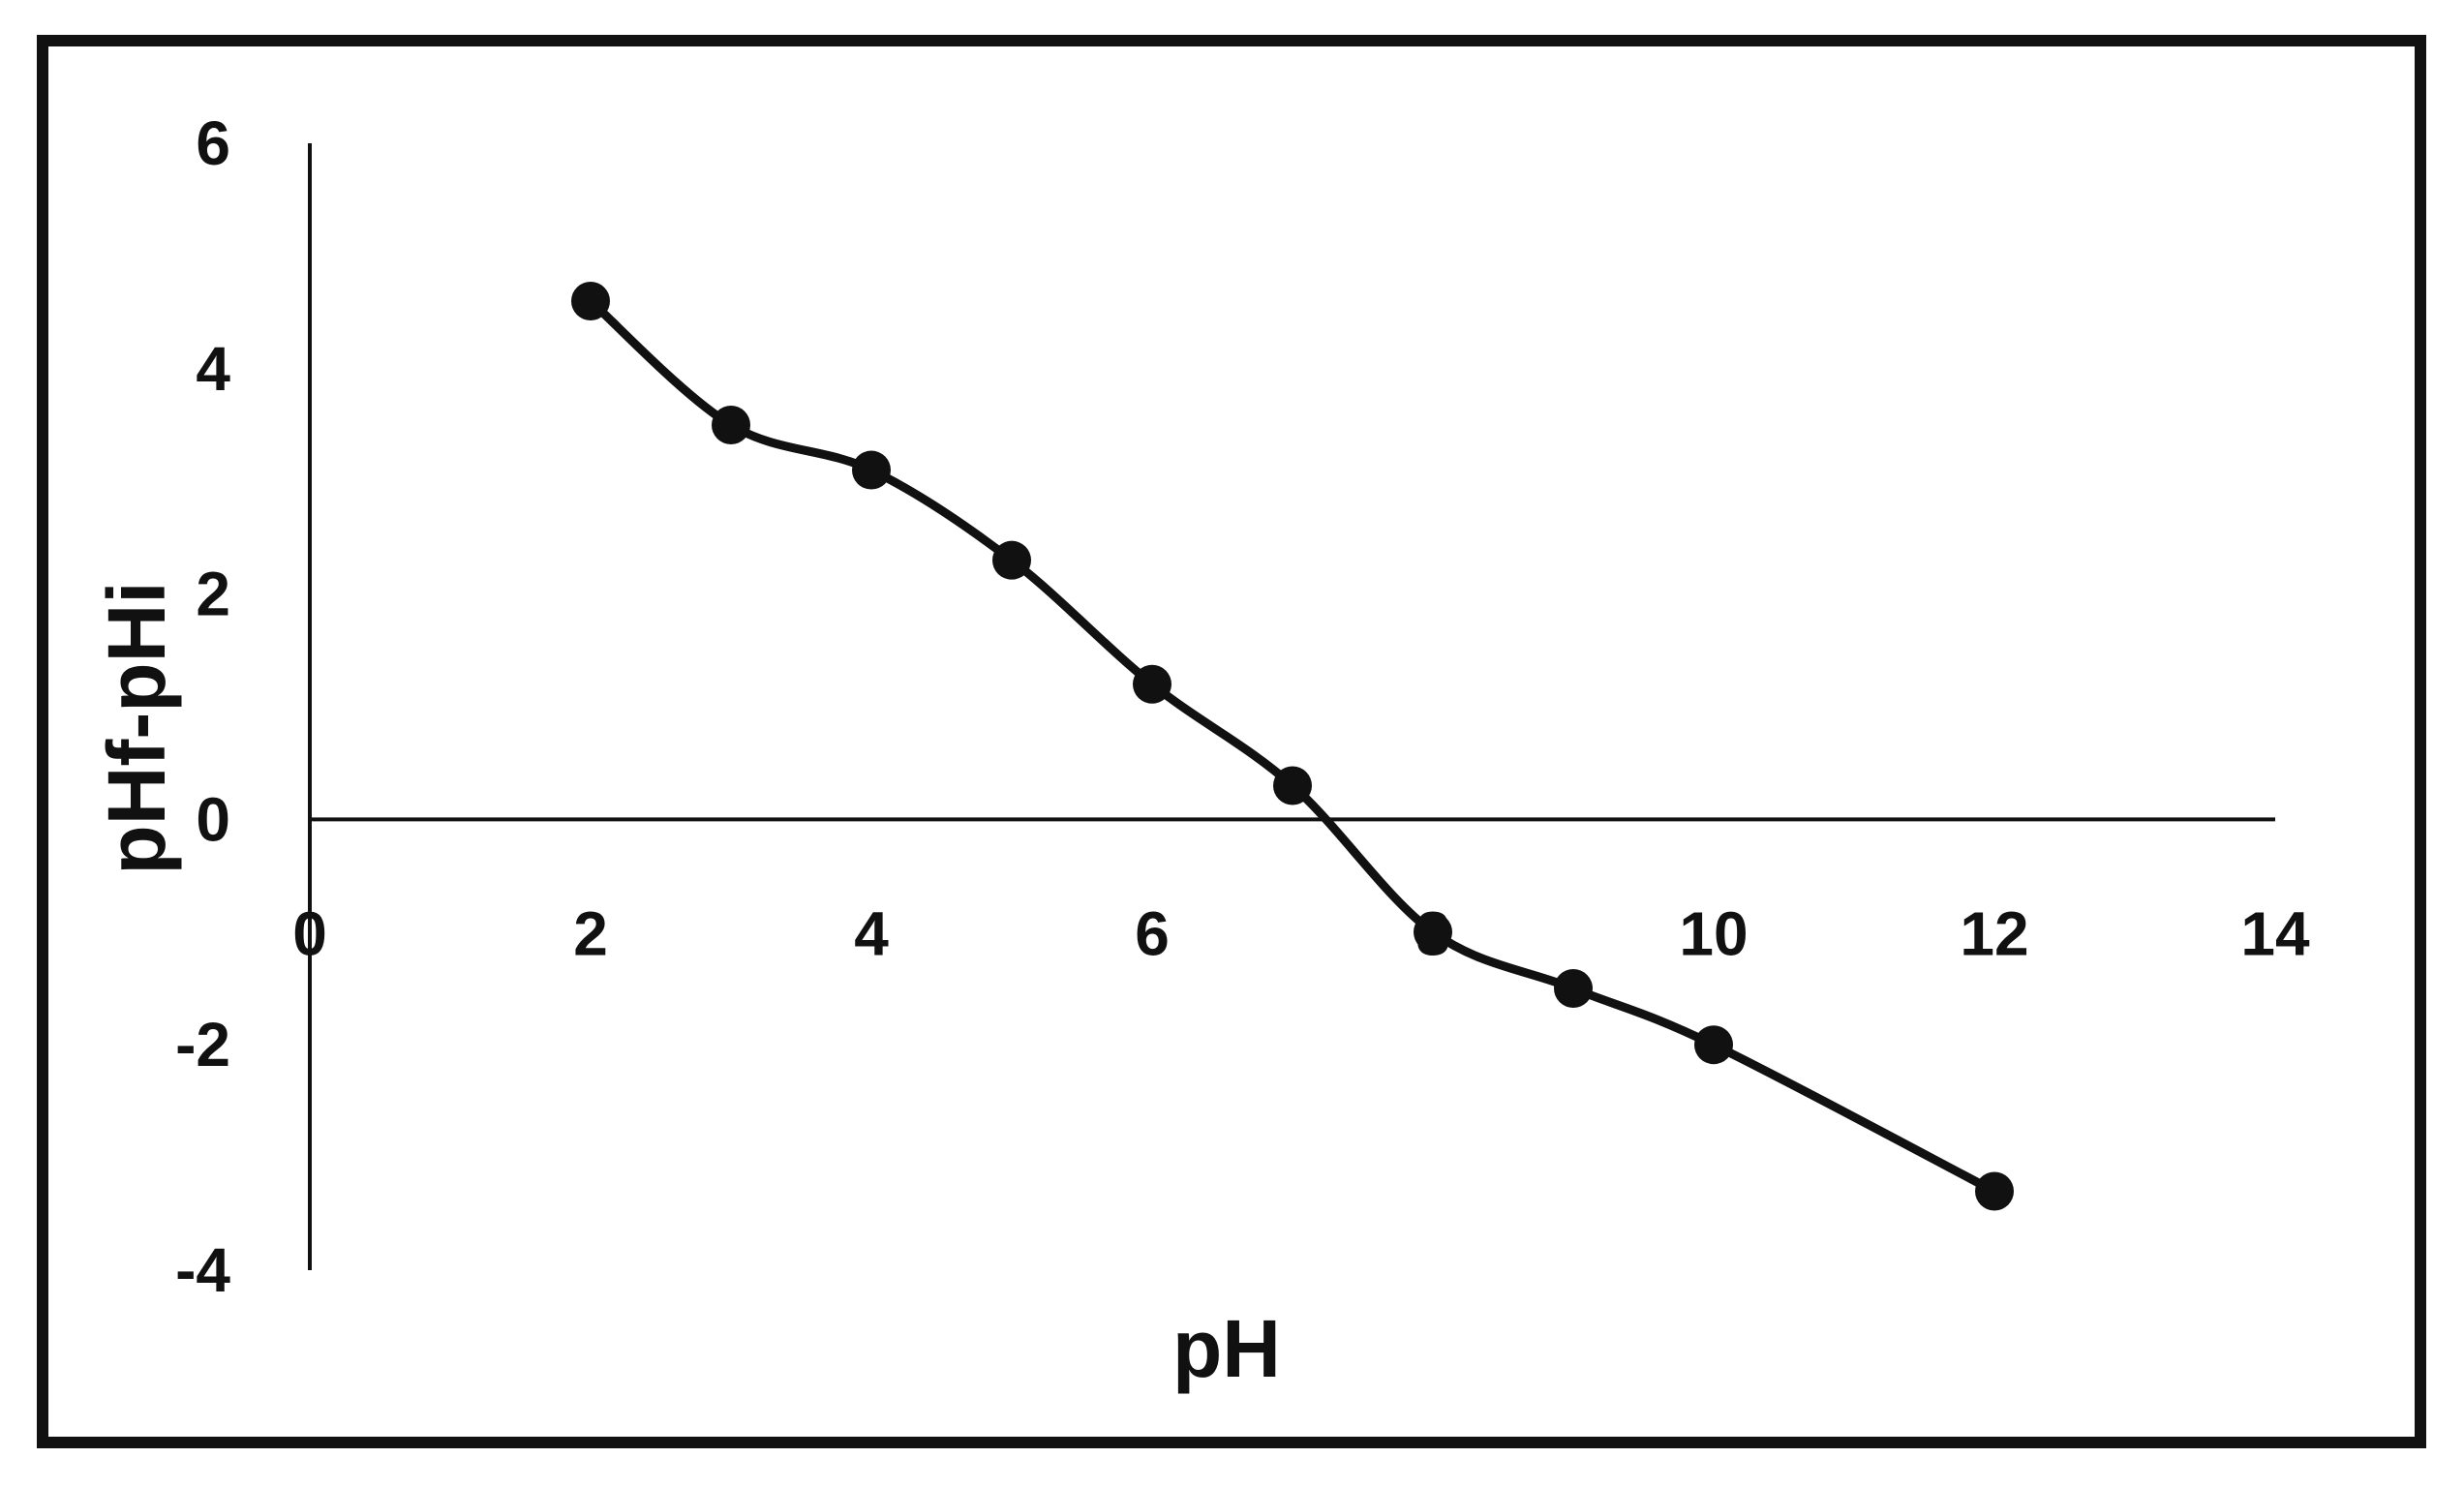 The width and height of the screenshot is (2464, 1488). Describe the element at coordinates (309, 933) in the screenshot. I see `x-tick-label: 0` at that location.